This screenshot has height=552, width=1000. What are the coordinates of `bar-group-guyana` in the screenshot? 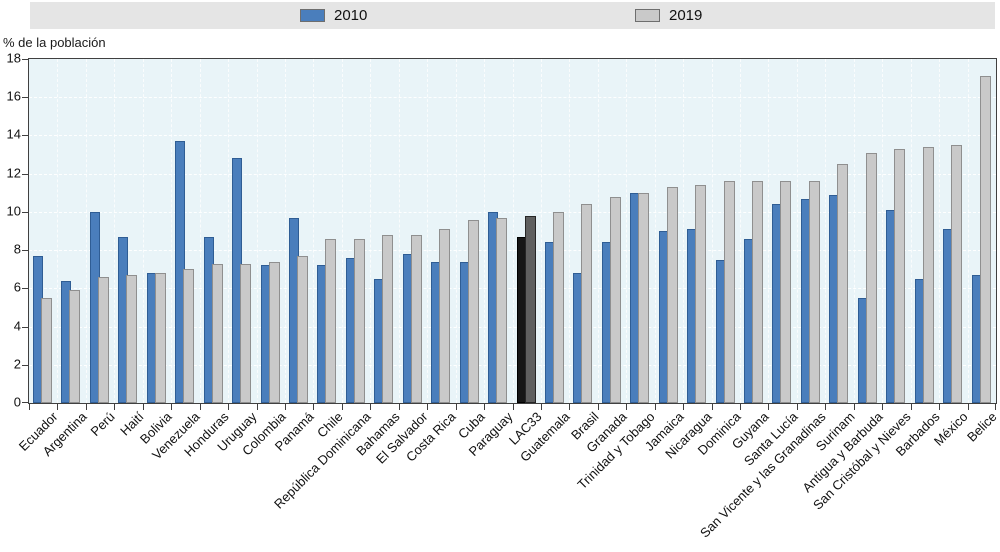 It's located at (754, 231).